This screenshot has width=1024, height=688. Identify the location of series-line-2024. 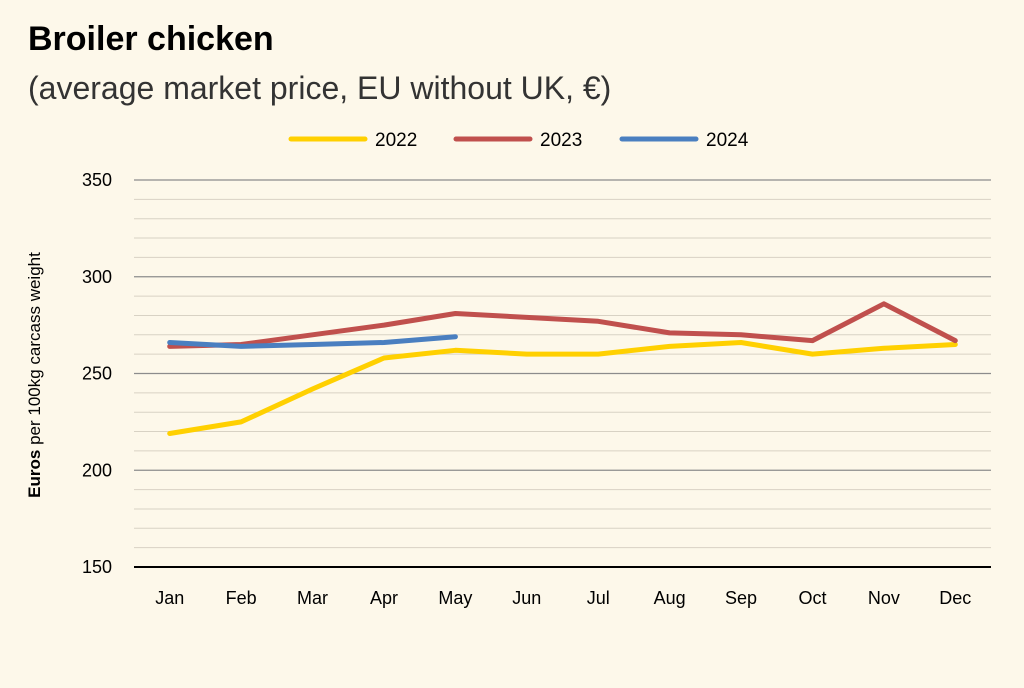
(312, 341).